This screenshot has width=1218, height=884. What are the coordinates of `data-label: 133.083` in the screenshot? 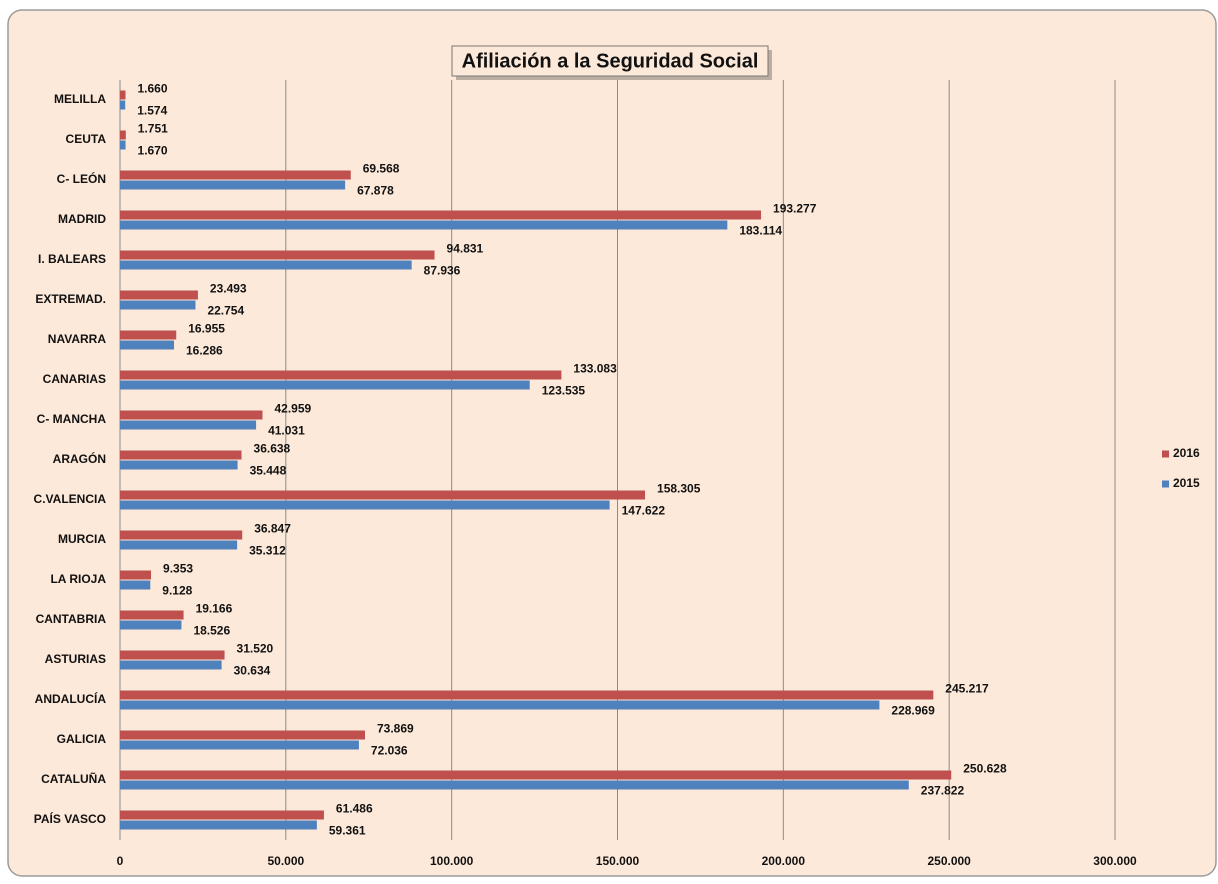 It's located at (595, 369).